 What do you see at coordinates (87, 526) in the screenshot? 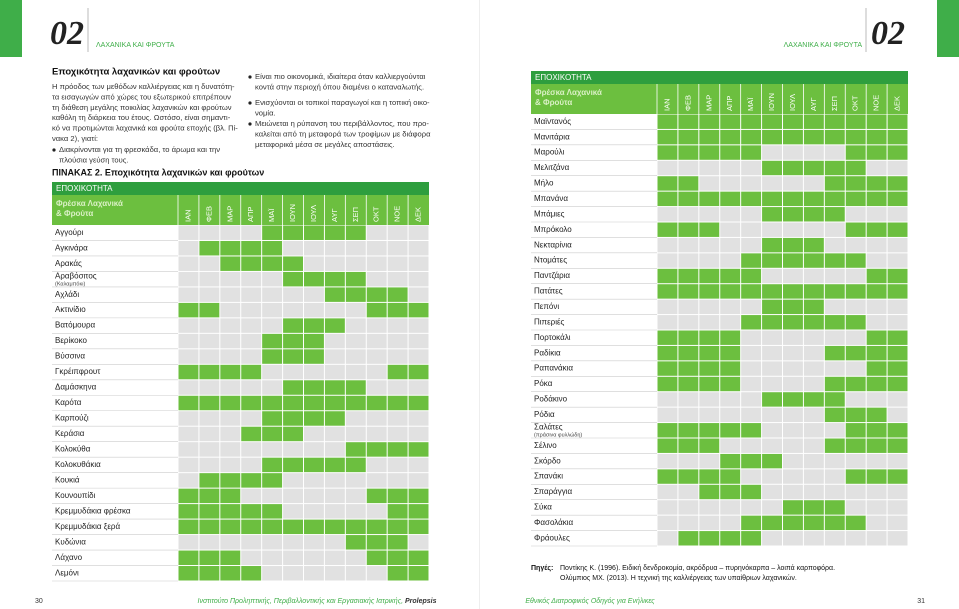
I see `row-label: Κρεμμυδάκια ξερά` at bounding box center [87, 526].